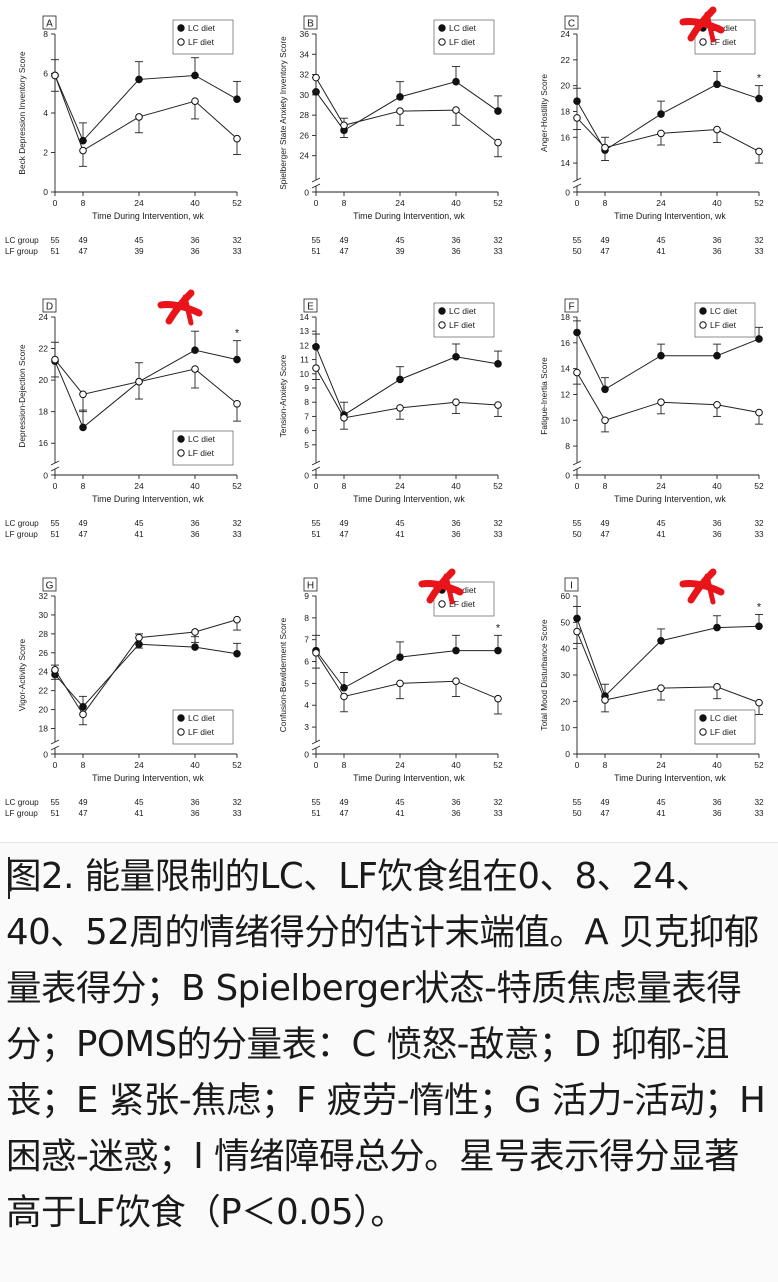  What do you see at coordinates (566, 369) in the screenshot?
I see `y-tick-label: 14` at bounding box center [566, 369].